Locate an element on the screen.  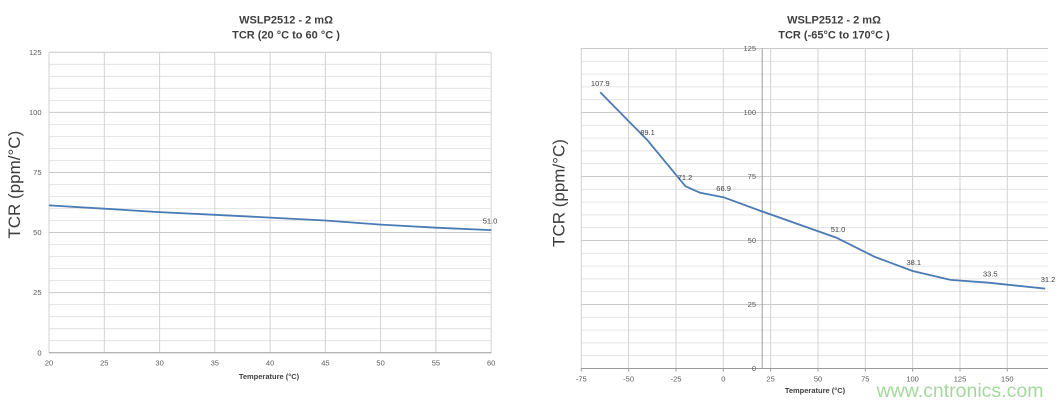
svg-text: www.cntronics.com is located at coordinates (960, 391).